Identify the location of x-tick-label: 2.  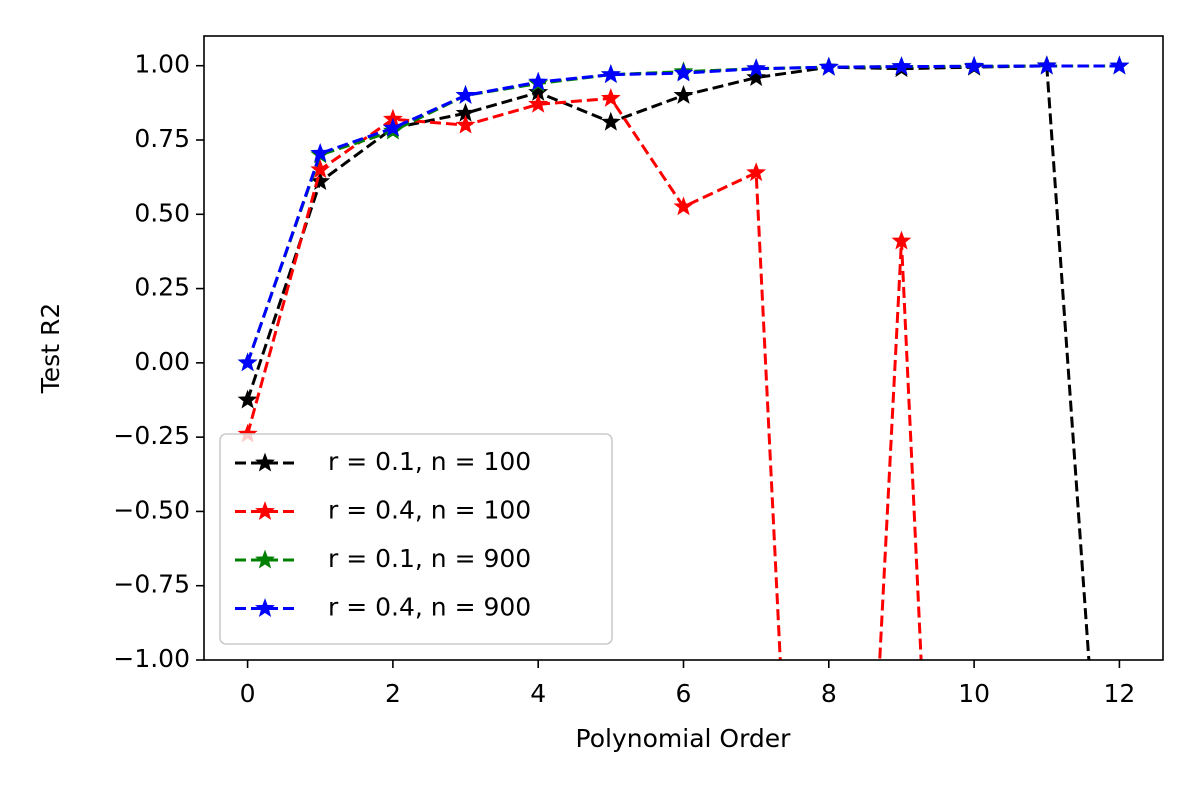
(393, 693).